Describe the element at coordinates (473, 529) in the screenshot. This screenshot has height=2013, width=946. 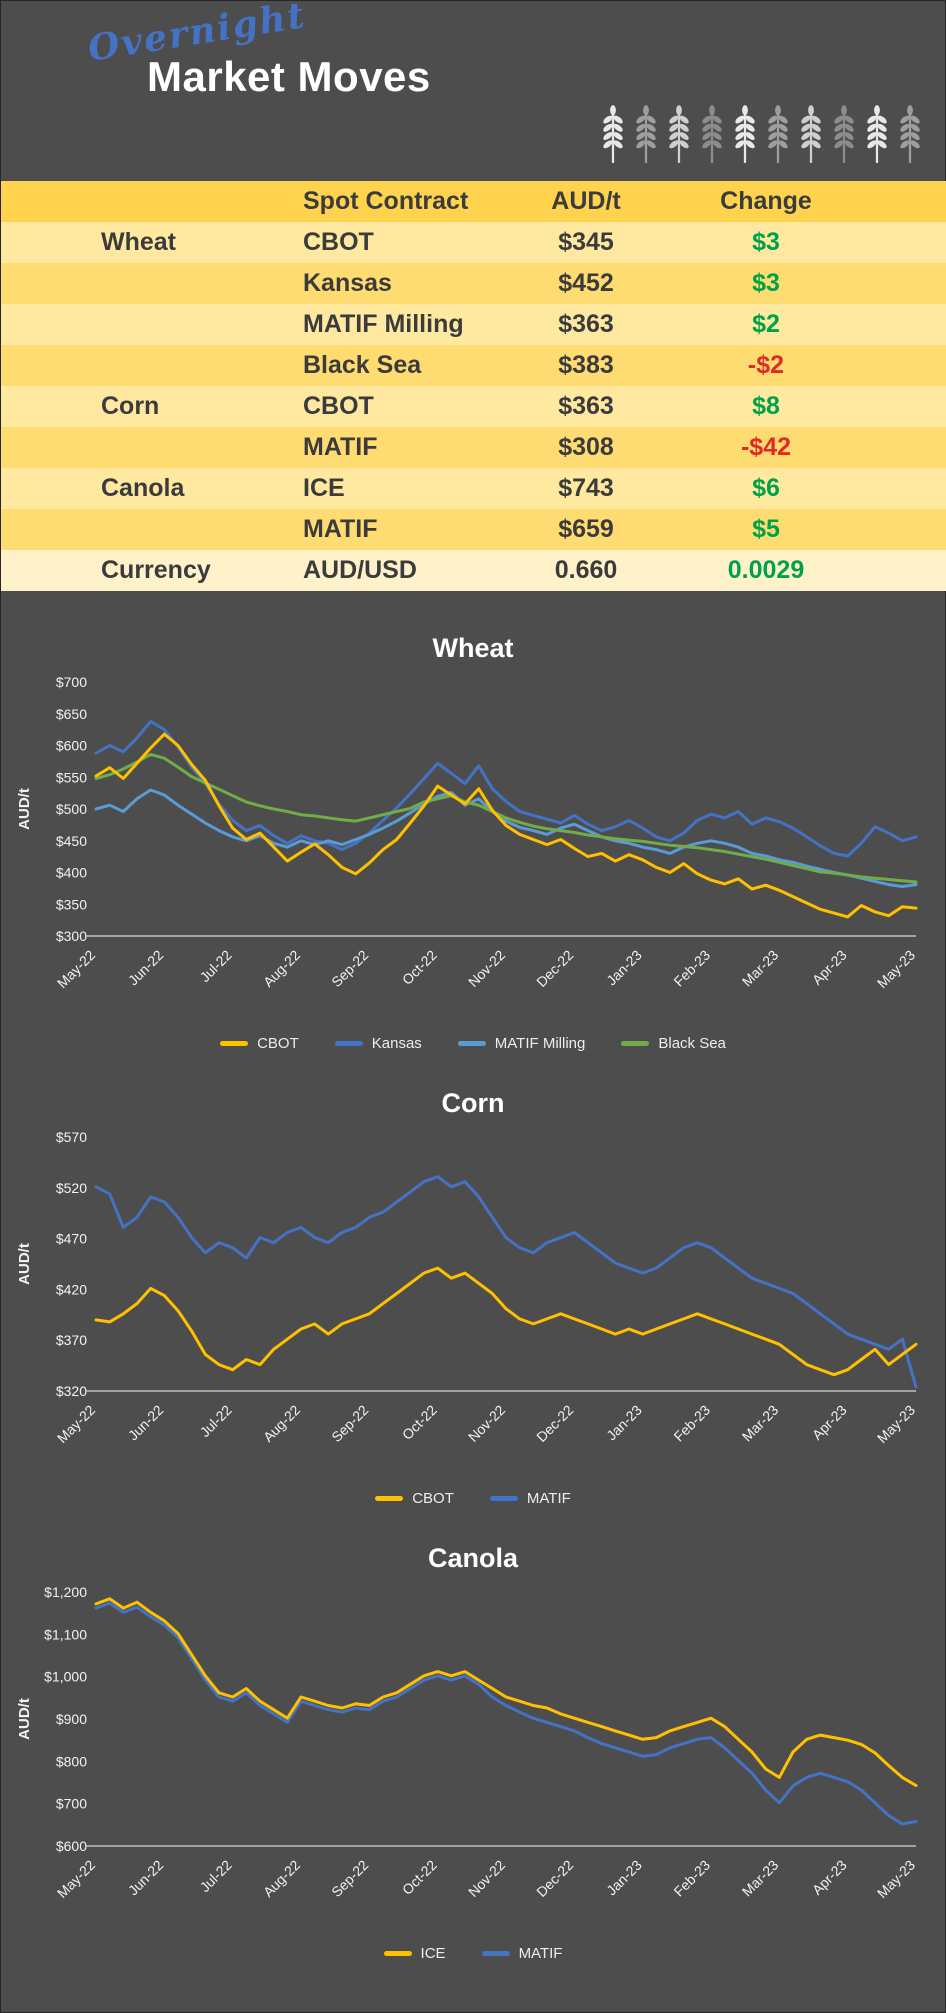
I see `table-row: MATIF $659 $5` at that location.